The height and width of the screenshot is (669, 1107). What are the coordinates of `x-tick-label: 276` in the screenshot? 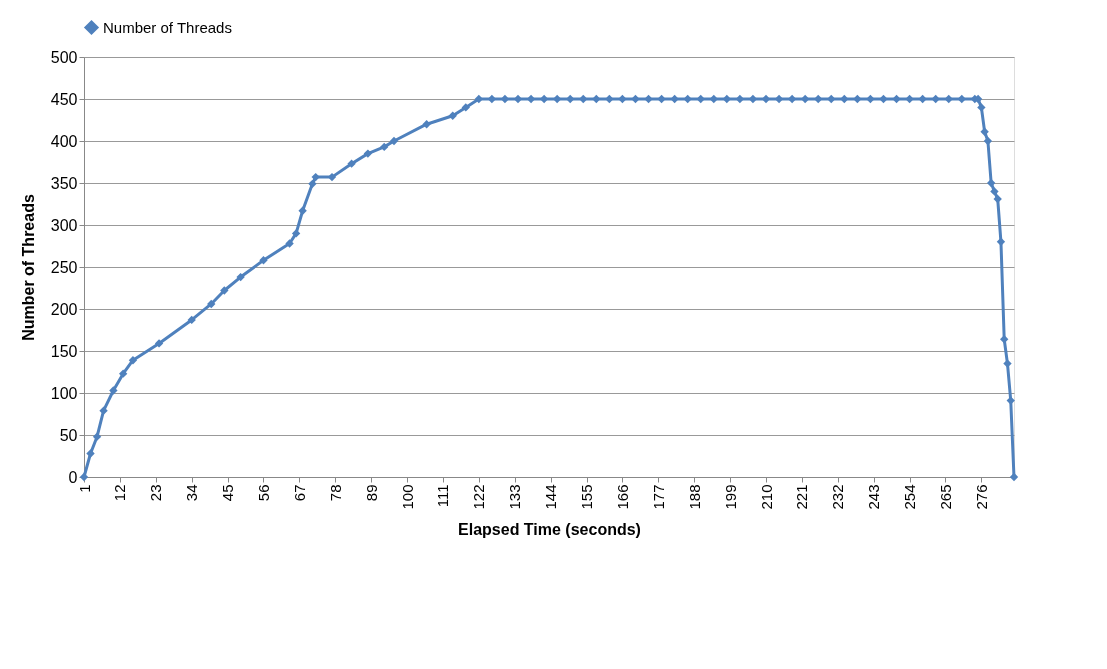 It's located at (981, 497).